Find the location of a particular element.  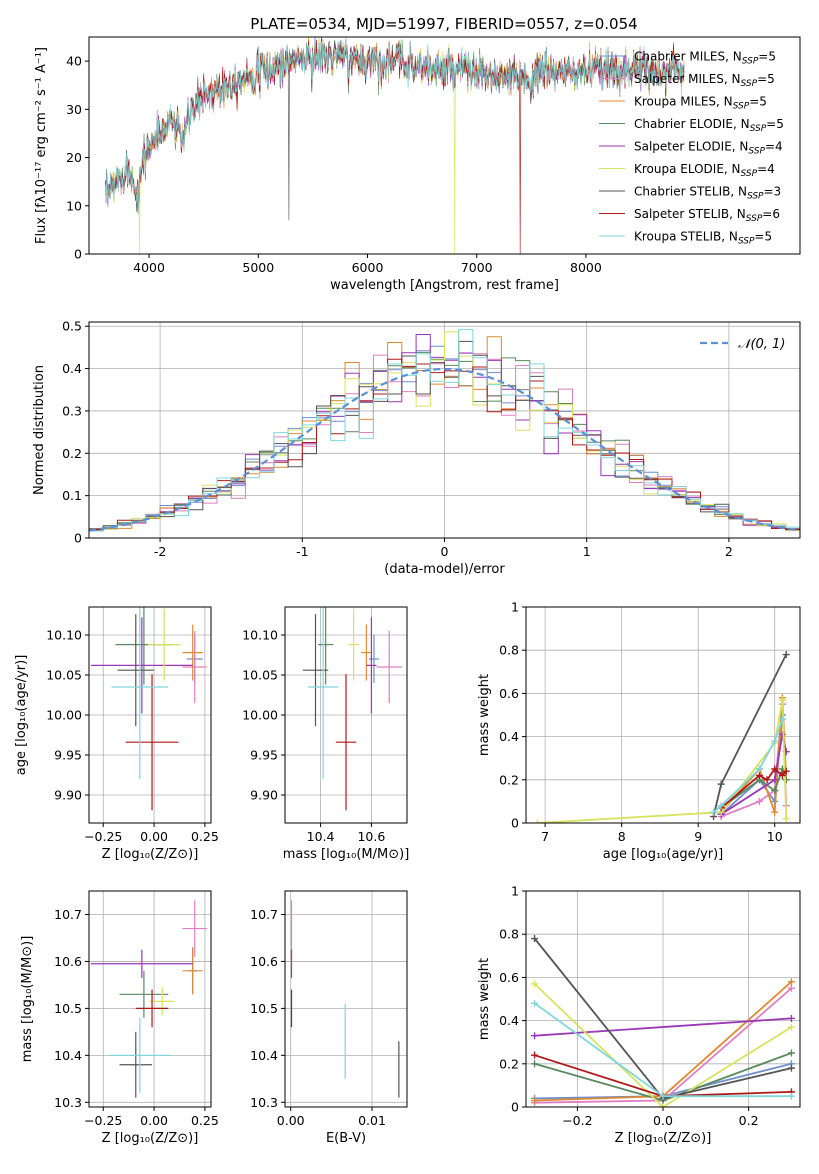

errorbar-point-kroupa-elodie is located at coordinates (162, 1001).